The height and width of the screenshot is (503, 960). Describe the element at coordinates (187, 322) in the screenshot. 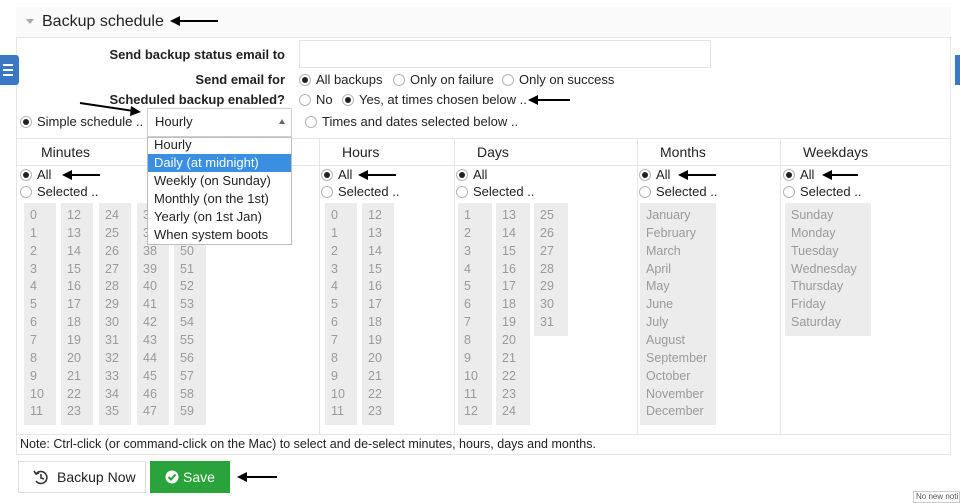

I see `list-option: 54` at that location.